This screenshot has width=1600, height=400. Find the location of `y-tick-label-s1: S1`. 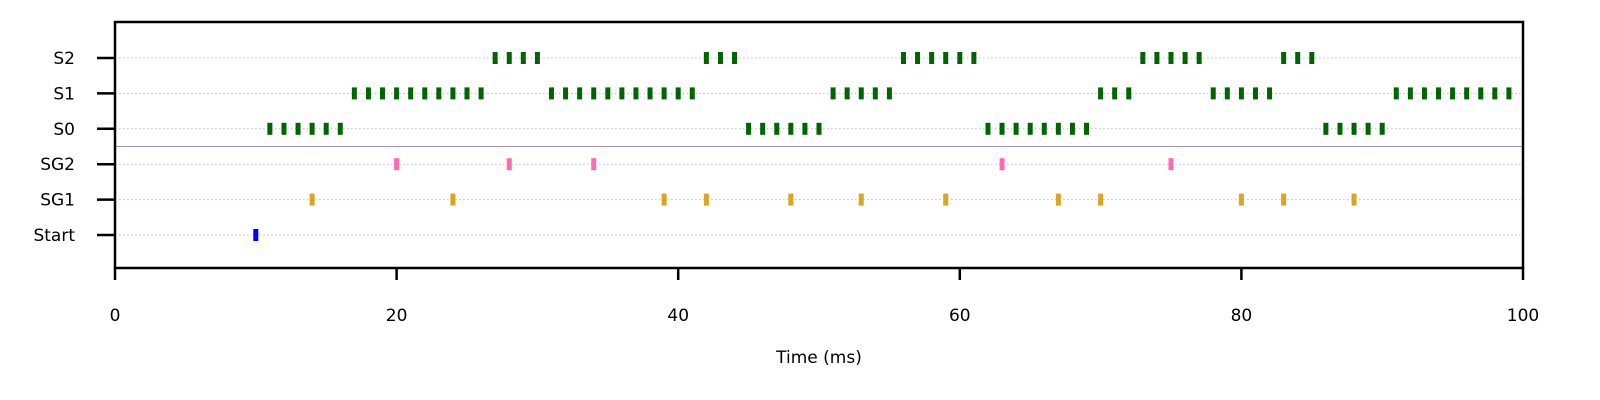

y-tick-label-s1: S1 is located at coordinates (64, 94).